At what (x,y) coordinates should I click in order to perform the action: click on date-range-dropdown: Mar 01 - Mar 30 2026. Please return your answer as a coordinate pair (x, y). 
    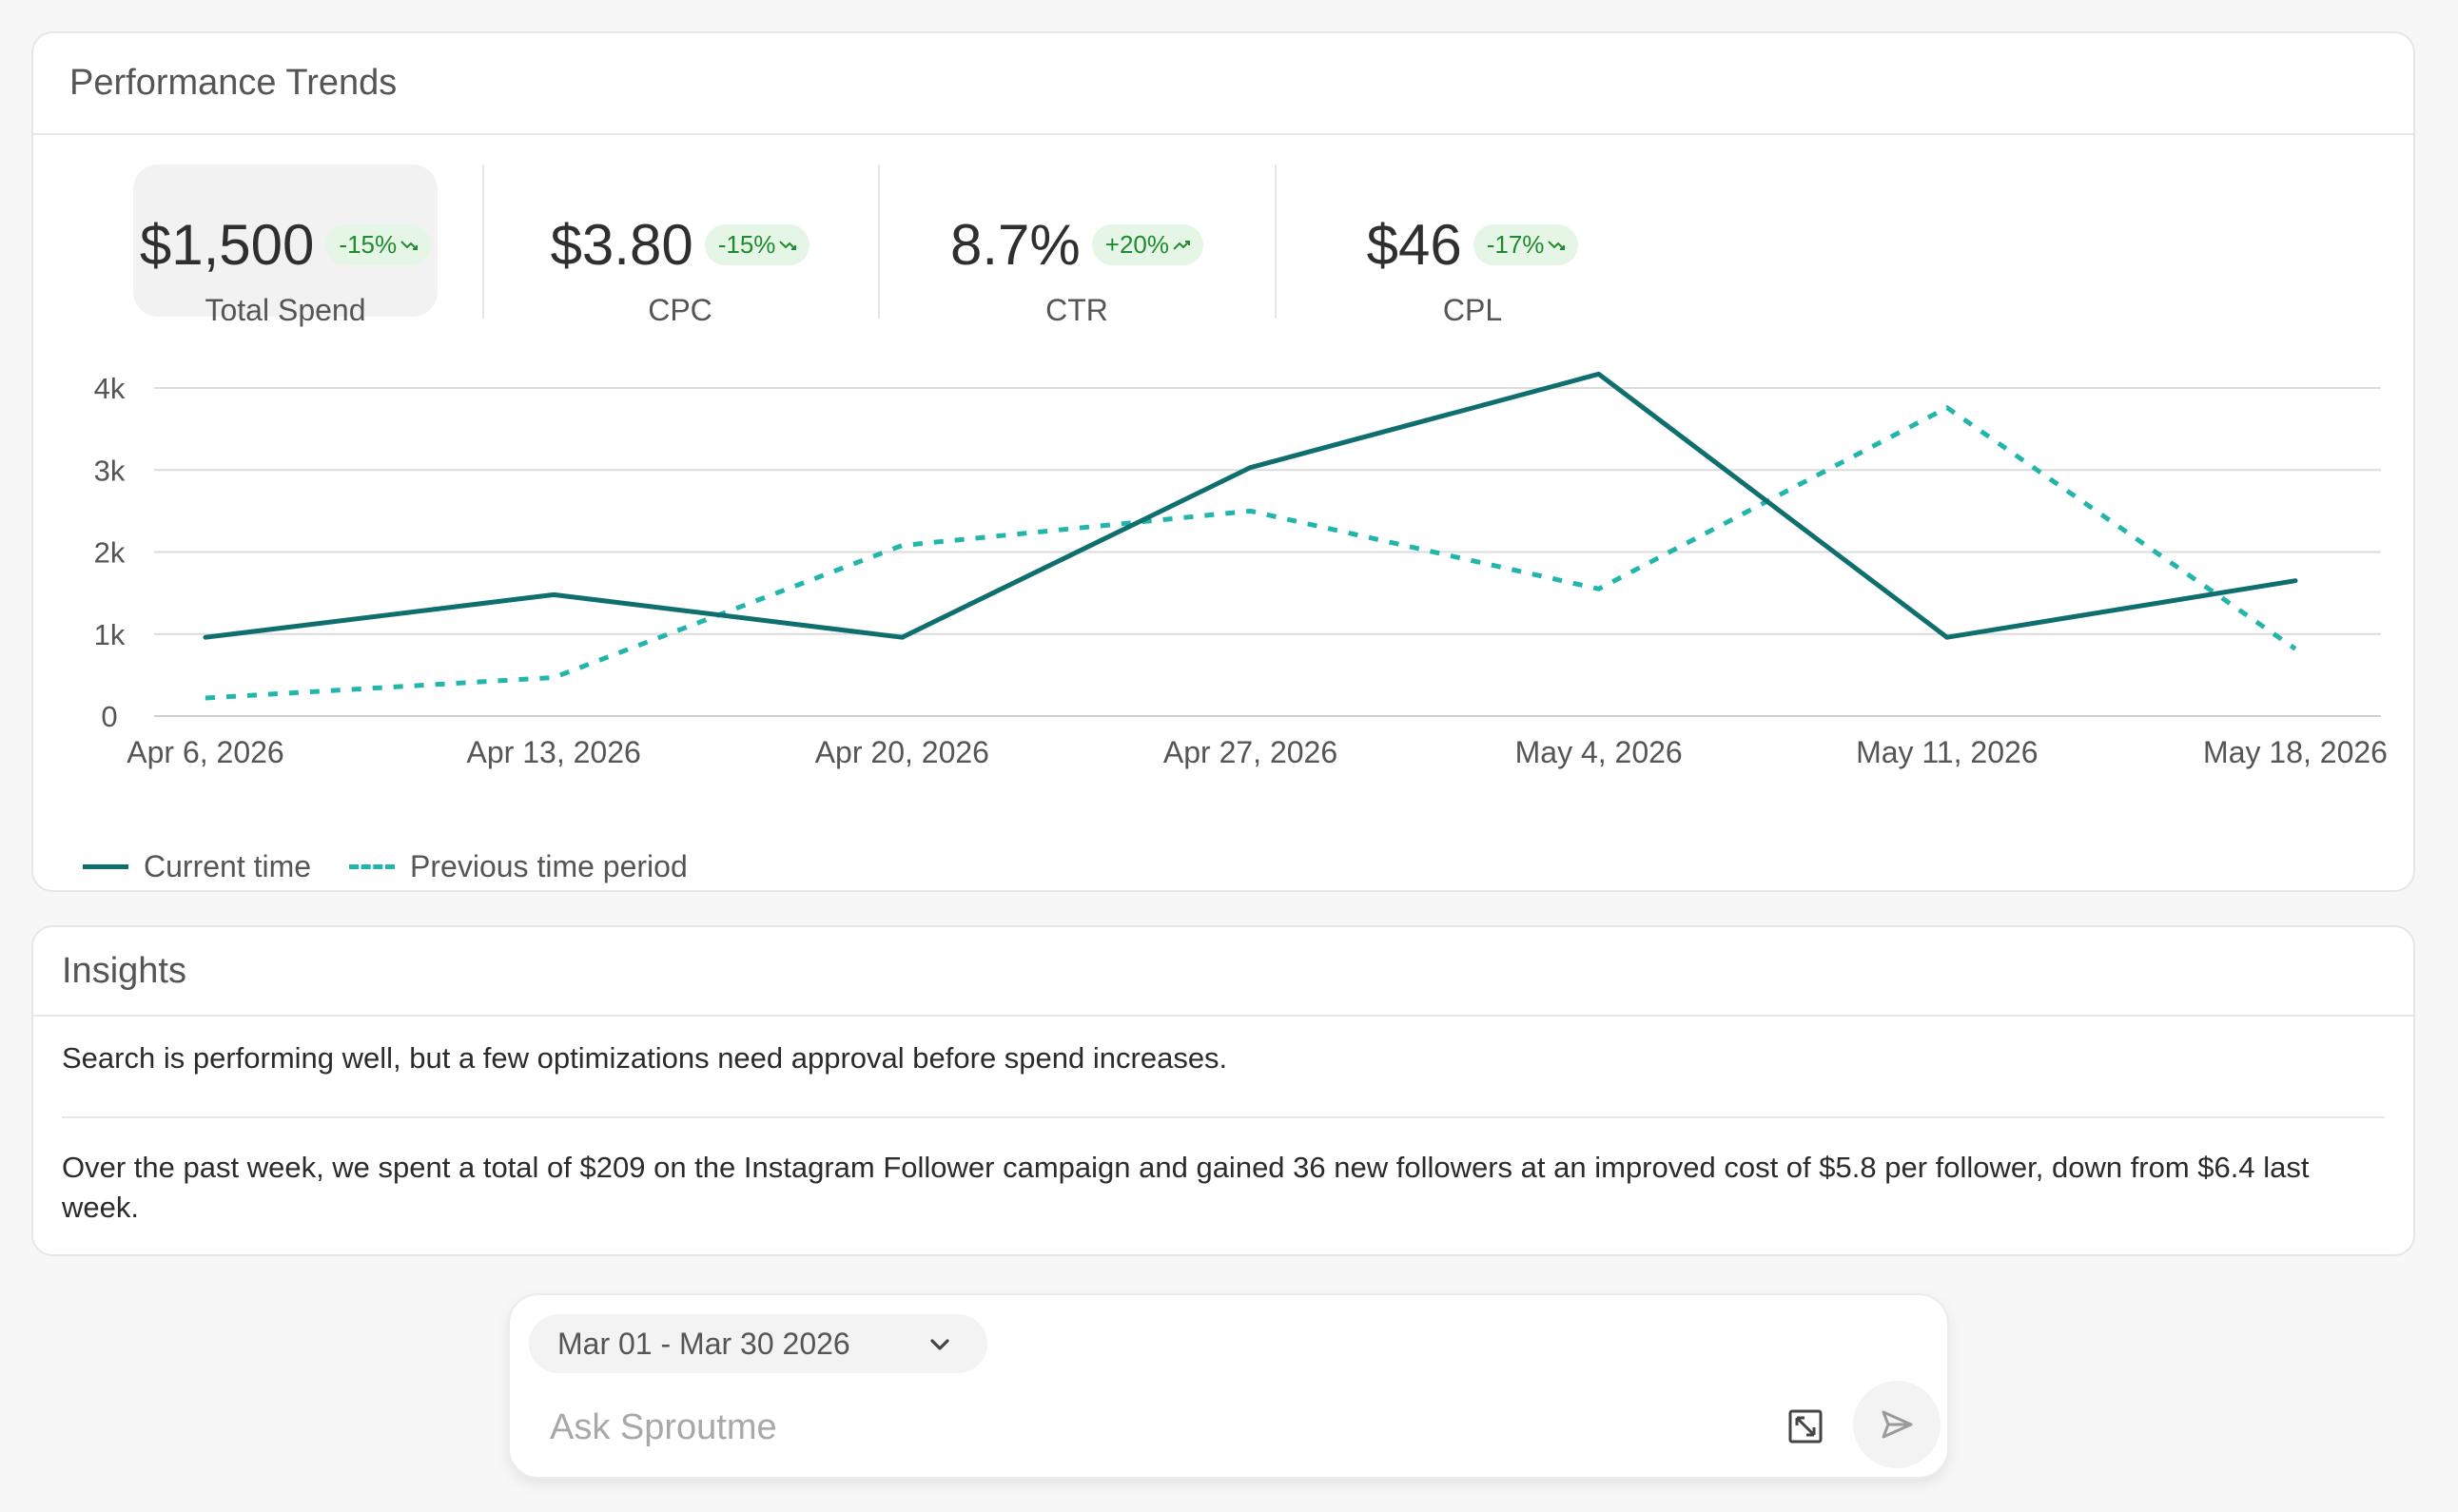
    Looking at the image, I should click on (758, 1343).